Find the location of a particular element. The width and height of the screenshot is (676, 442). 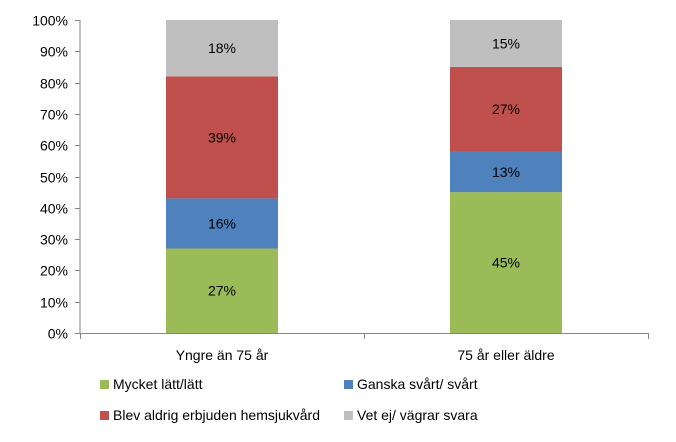

data-label: 16% is located at coordinates (222, 223).